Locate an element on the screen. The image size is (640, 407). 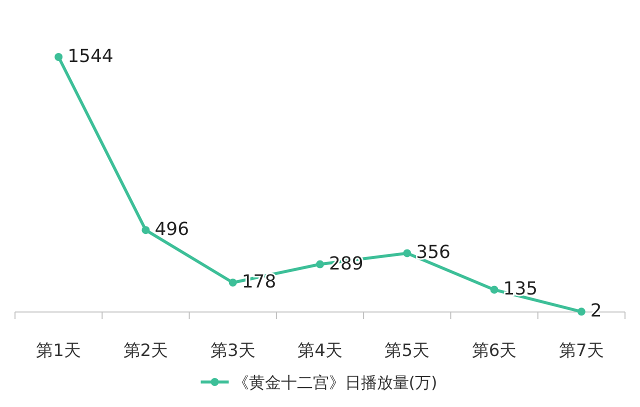
data-label: 178 is located at coordinates (259, 282).